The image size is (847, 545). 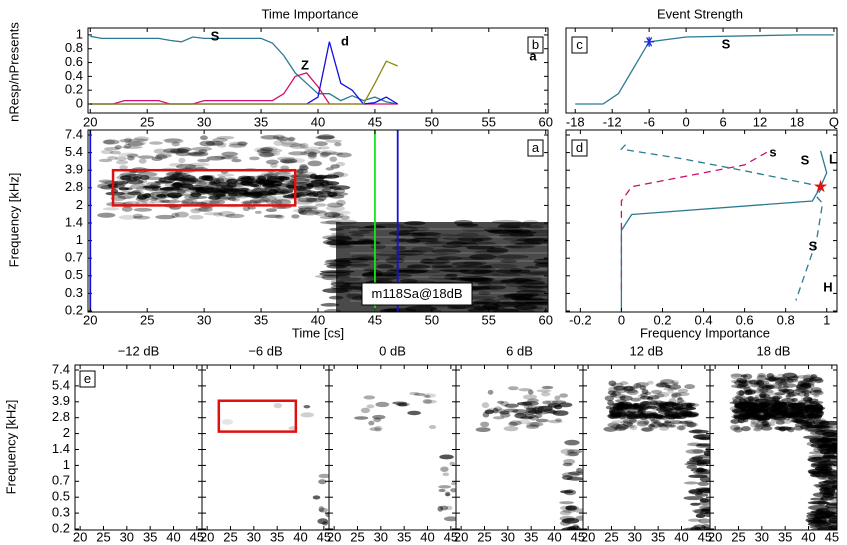 What do you see at coordinates (74, 61) in the screenshot?
I see `y-tick-label: 0.6` at bounding box center [74, 61].